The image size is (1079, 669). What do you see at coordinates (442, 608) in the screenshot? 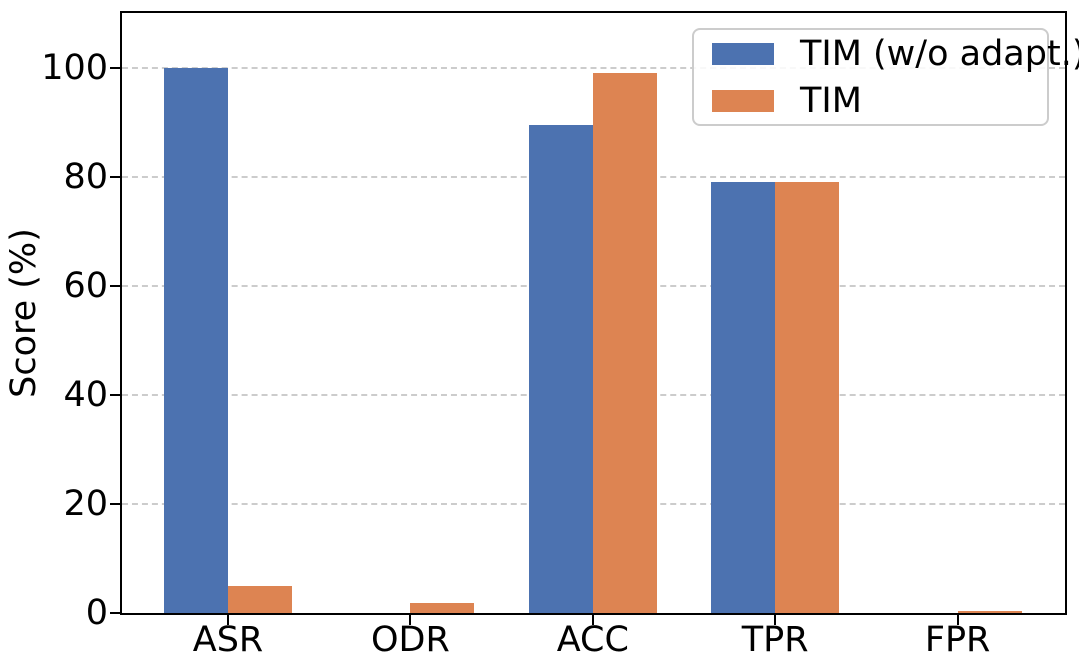
I see `bar-tim-odr` at bounding box center [442, 608].